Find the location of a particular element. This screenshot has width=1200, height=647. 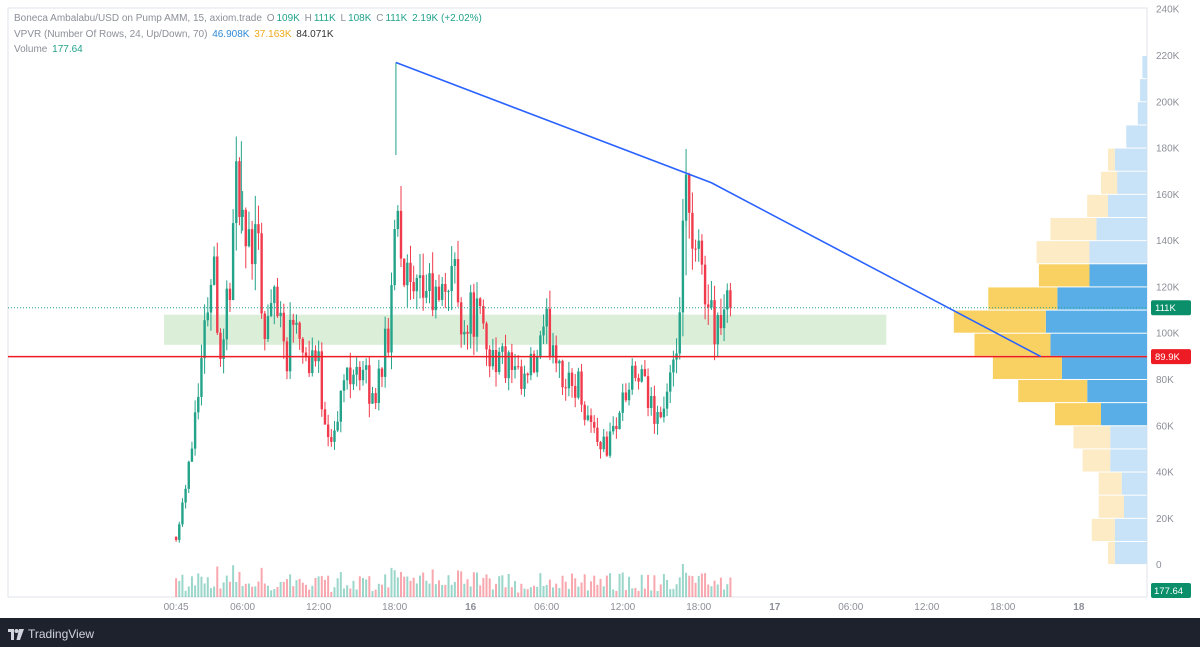

volume-tag: 177.64 is located at coordinates (1168, 591).